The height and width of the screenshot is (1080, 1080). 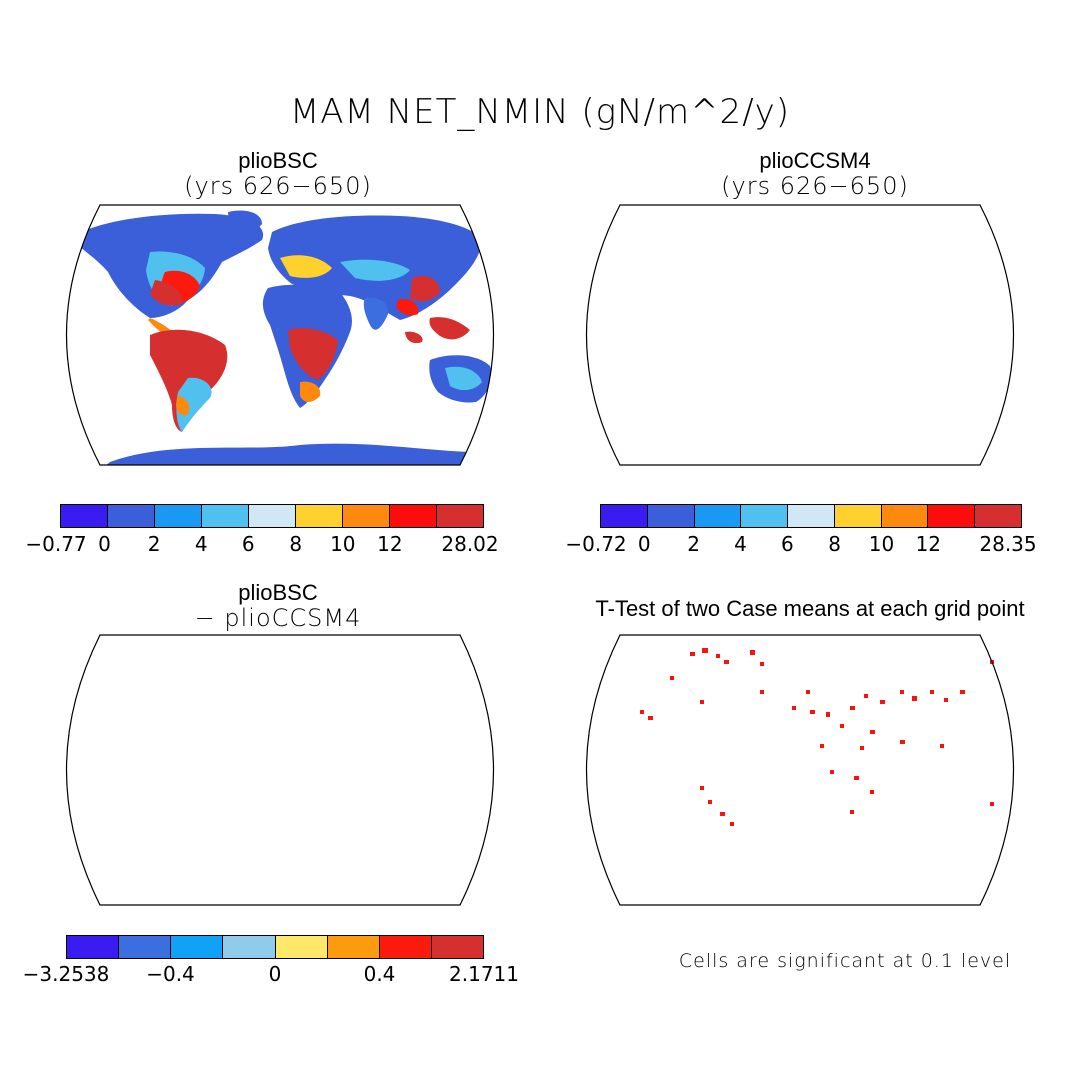 What do you see at coordinates (815, 186) in the screenshot?
I see `panel-subtitle-top-right: (yrs 626−650)` at bounding box center [815, 186].